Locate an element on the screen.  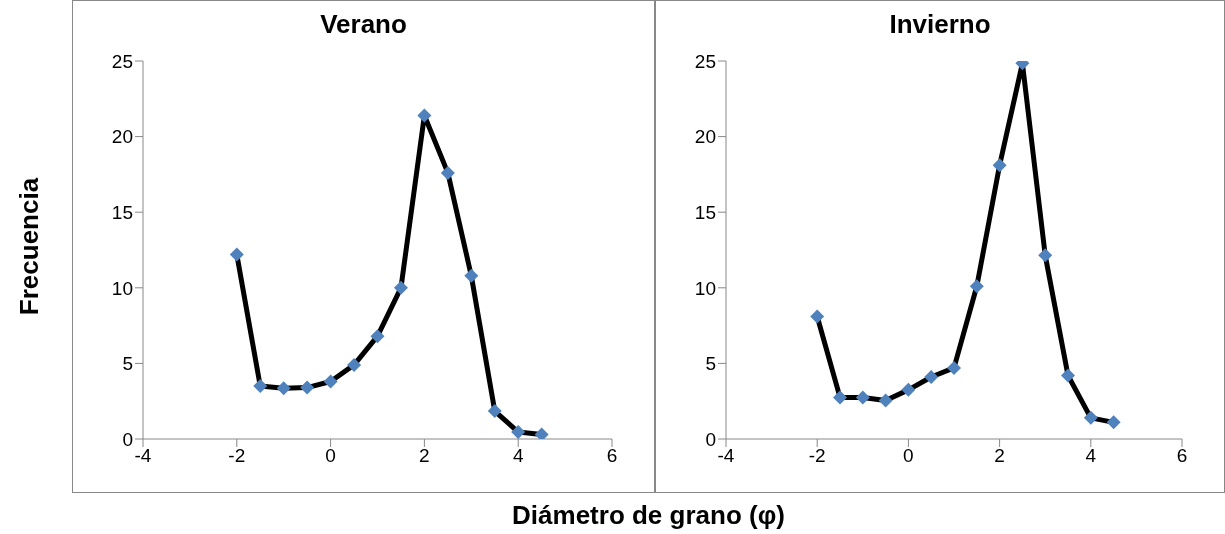
chart-title: Verano is located at coordinates (363, 24).